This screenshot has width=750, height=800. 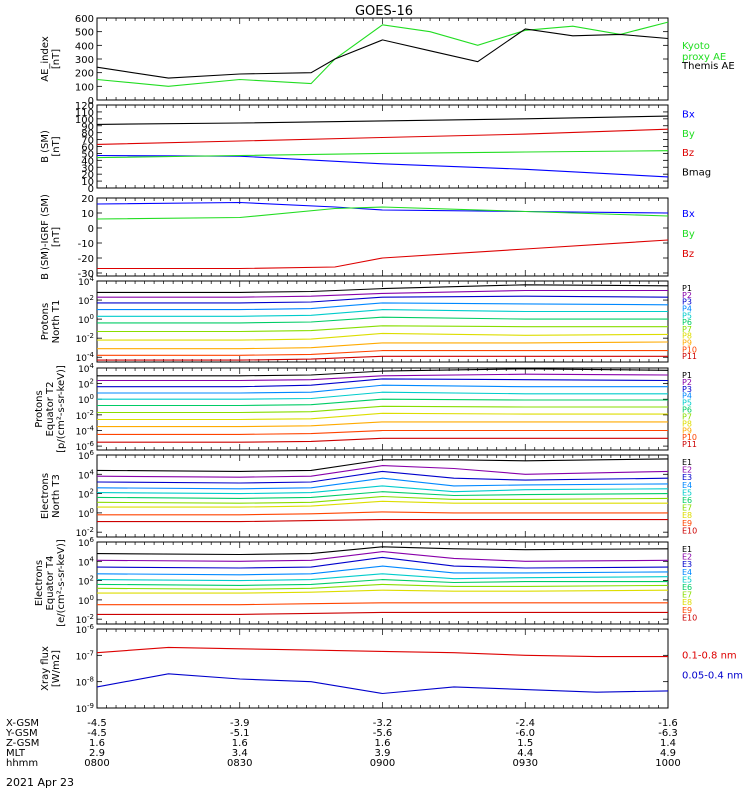 What do you see at coordinates (45, 146) in the screenshot?
I see `y-axis-label: B (SM)` at bounding box center [45, 146].